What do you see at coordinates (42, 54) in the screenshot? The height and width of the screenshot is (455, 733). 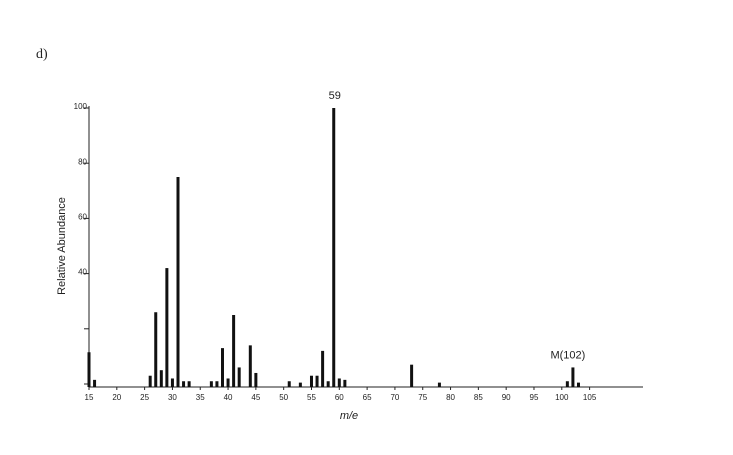 I see `panel-label: d)` at bounding box center [42, 54].